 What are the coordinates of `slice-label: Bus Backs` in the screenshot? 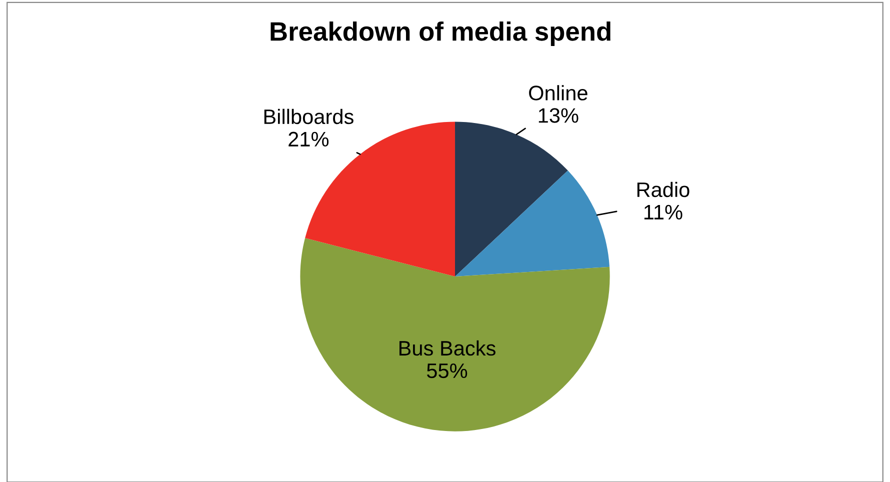 It's located at (448, 348).